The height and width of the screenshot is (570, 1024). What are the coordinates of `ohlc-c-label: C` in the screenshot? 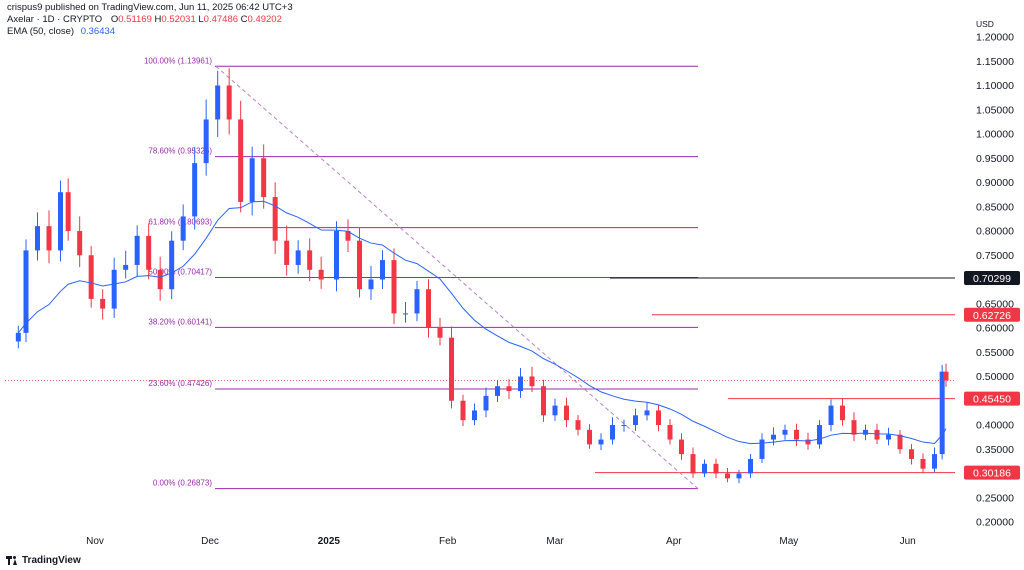 It's located at (244, 19).